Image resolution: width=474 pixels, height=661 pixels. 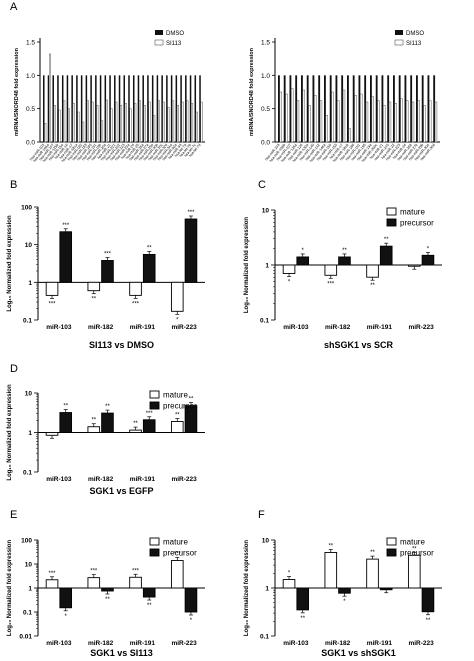 What do you see at coordinates (261, 515) in the screenshot?
I see `panel-letter-f: F` at bounding box center [261, 515].